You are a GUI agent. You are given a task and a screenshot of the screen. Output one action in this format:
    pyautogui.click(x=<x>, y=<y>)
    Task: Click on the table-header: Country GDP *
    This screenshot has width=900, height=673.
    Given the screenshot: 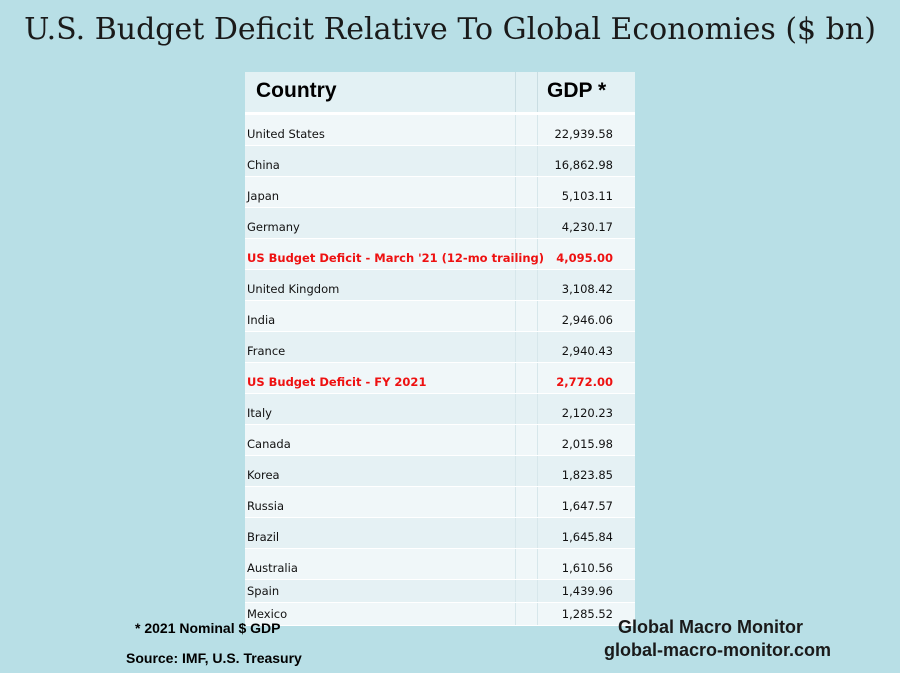 What is the action you would take?
    pyautogui.click(x=440, y=93)
    